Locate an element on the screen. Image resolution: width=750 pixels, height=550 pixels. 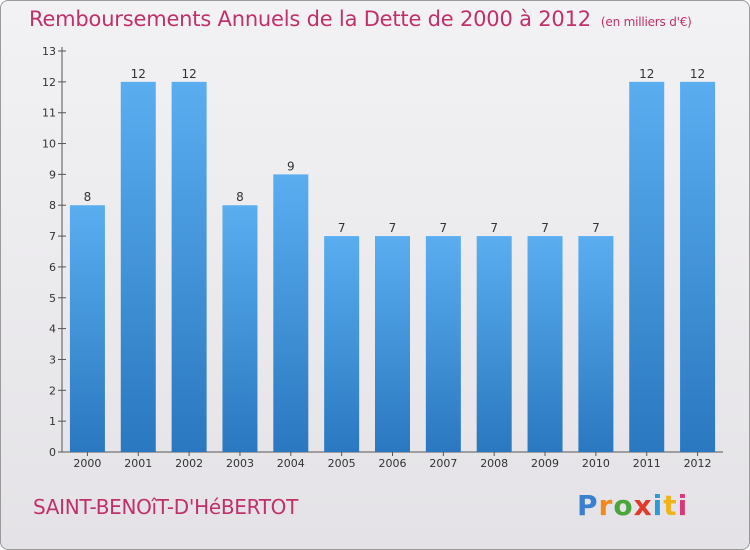
x-tick-label: 2000 is located at coordinates (87, 463).